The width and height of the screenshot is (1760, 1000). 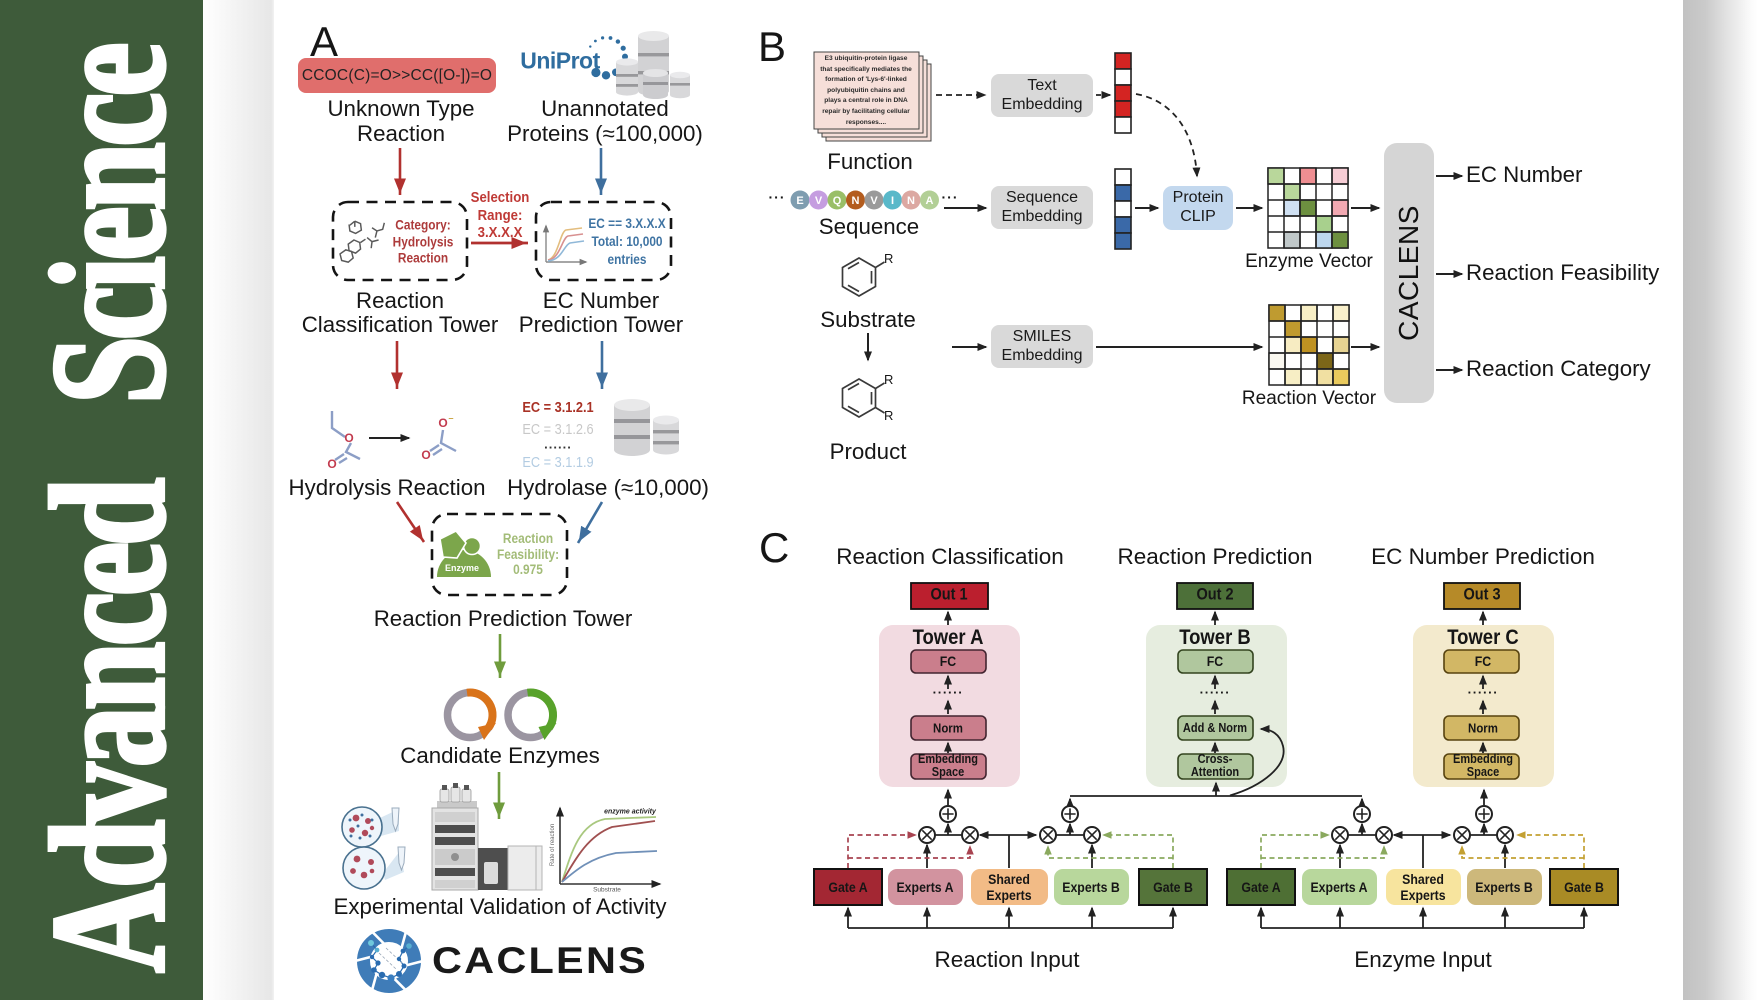 I want to click on svg-text: E, so click(x=799, y=201).